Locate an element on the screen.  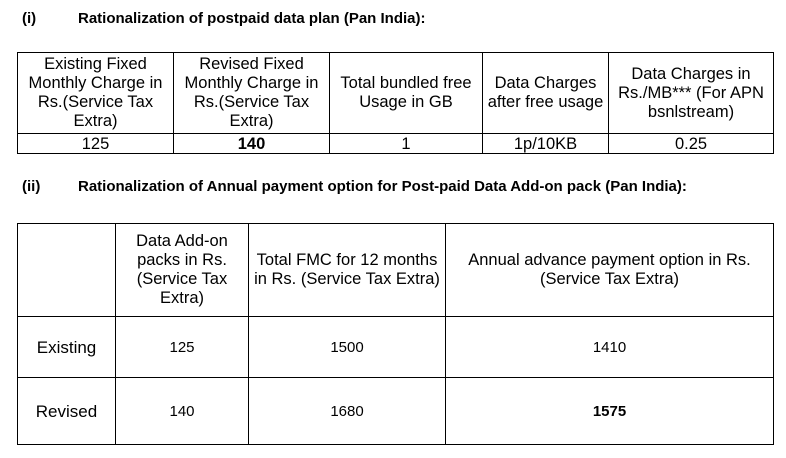
cell-existing-fmc: 125 is located at coordinates (95, 143).